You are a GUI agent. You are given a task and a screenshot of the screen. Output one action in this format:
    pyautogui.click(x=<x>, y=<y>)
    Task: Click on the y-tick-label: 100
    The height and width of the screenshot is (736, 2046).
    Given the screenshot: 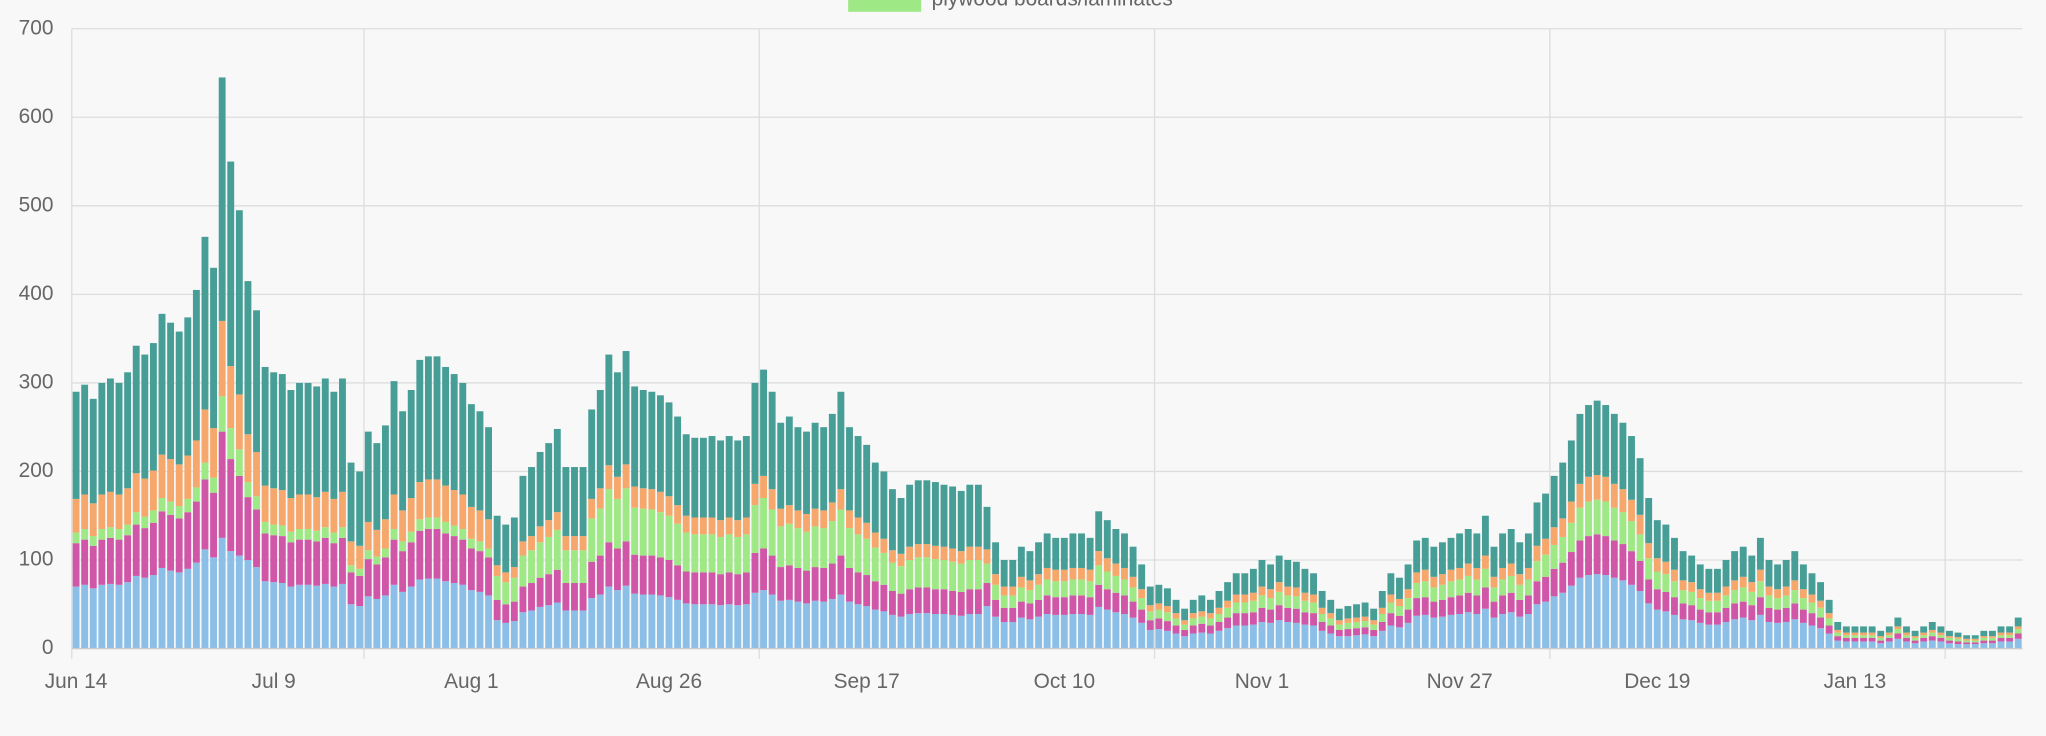 What is the action you would take?
    pyautogui.click(x=36, y=559)
    